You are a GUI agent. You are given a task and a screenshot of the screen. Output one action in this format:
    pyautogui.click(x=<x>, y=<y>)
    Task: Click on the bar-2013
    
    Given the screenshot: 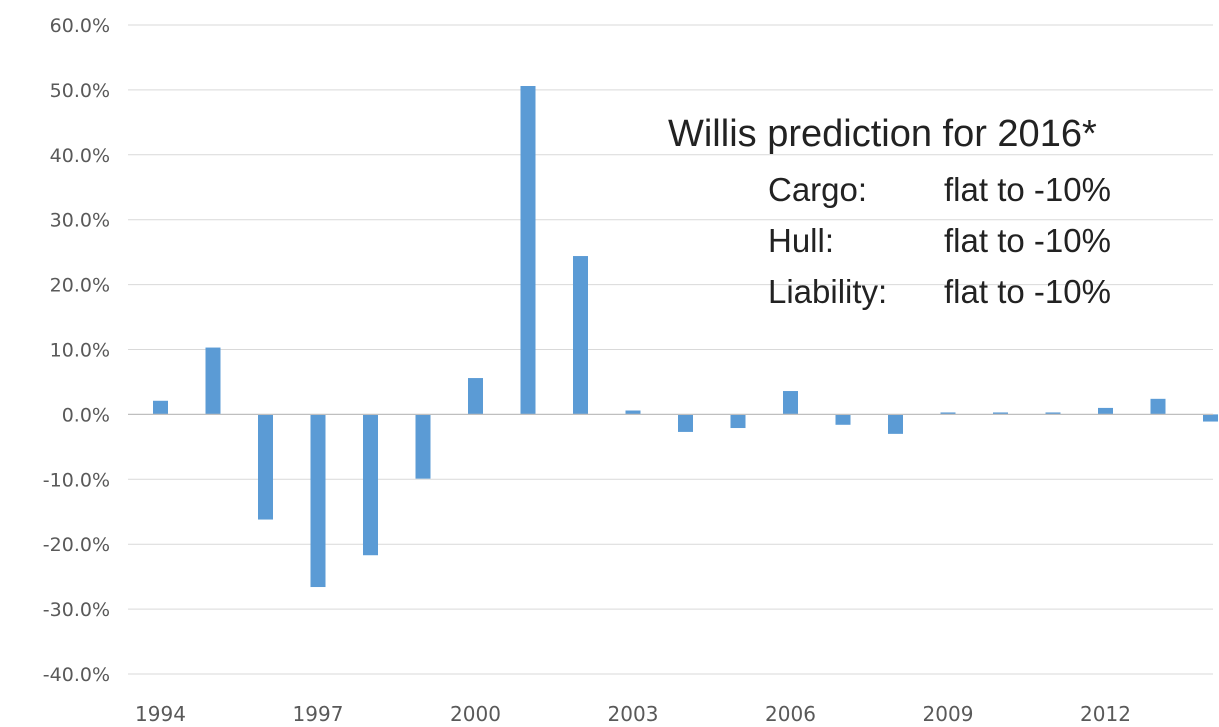 What is the action you would take?
    pyautogui.click(x=1158, y=406)
    